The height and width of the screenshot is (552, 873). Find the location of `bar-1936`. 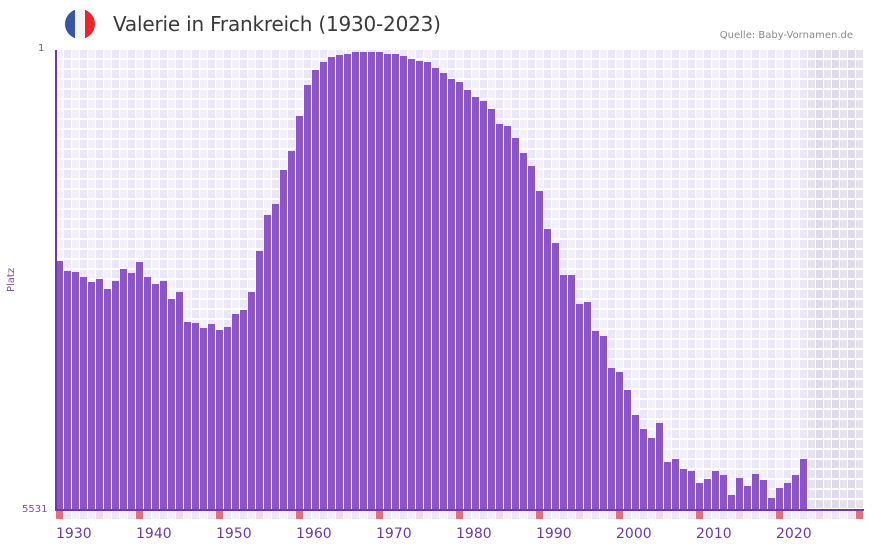

bar-1936 is located at coordinates (107, 399).